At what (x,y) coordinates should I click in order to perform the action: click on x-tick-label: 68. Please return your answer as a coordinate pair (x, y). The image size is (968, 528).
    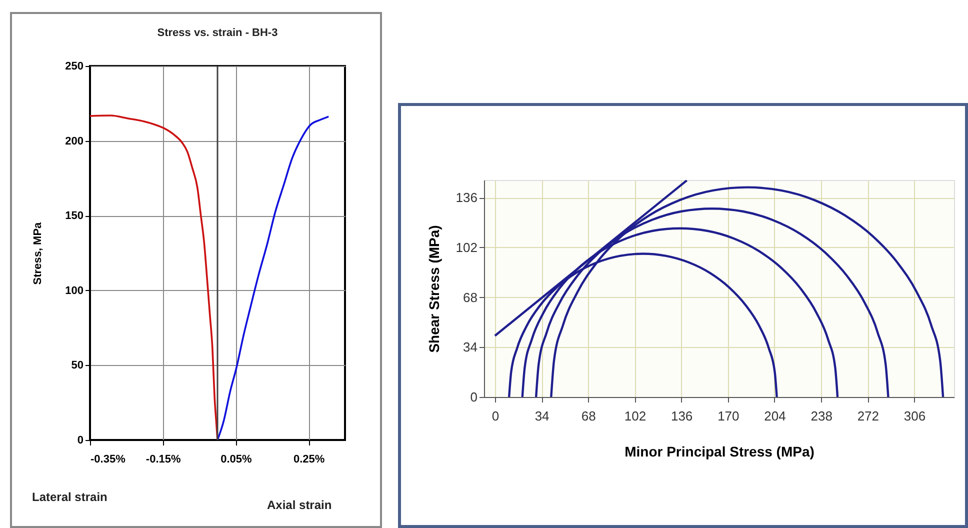
    Looking at the image, I should click on (588, 416).